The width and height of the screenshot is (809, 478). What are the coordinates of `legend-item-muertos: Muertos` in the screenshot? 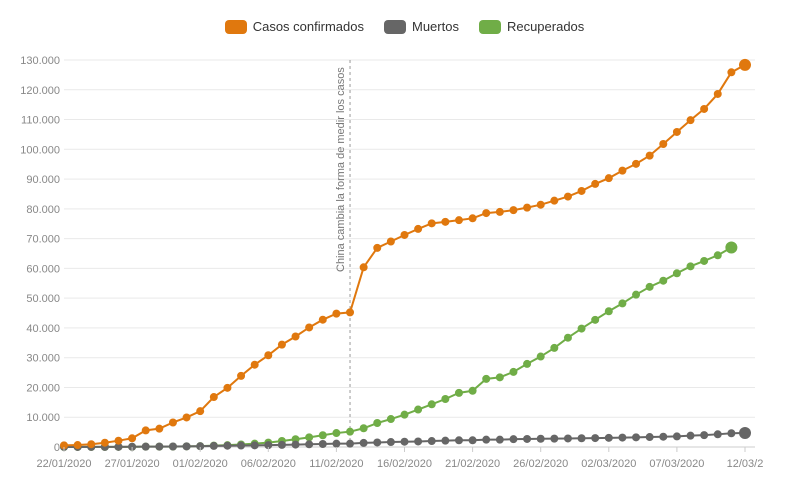 It's located at (421, 26).